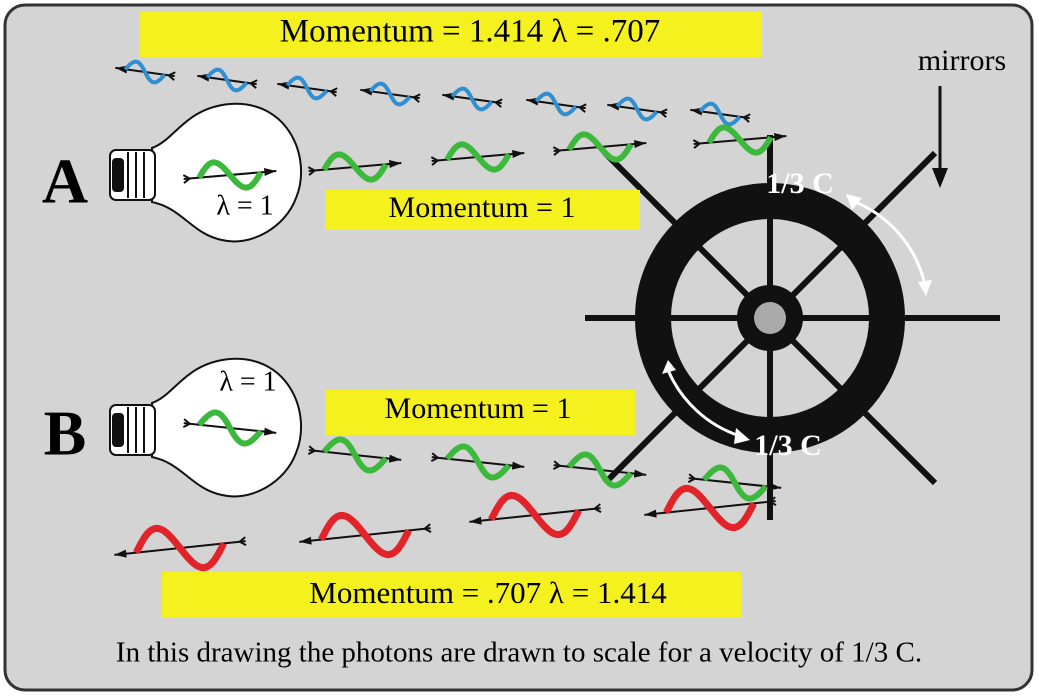 This screenshot has height=697, width=1039. Describe the element at coordinates (65, 433) in the screenshot. I see `letter-b: B` at that location.